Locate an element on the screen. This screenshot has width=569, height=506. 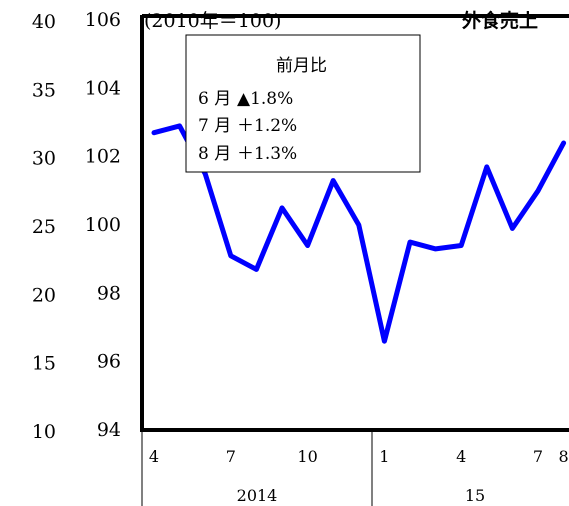
legend-row-1-month: 6 月 is located at coordinates (214, 99).